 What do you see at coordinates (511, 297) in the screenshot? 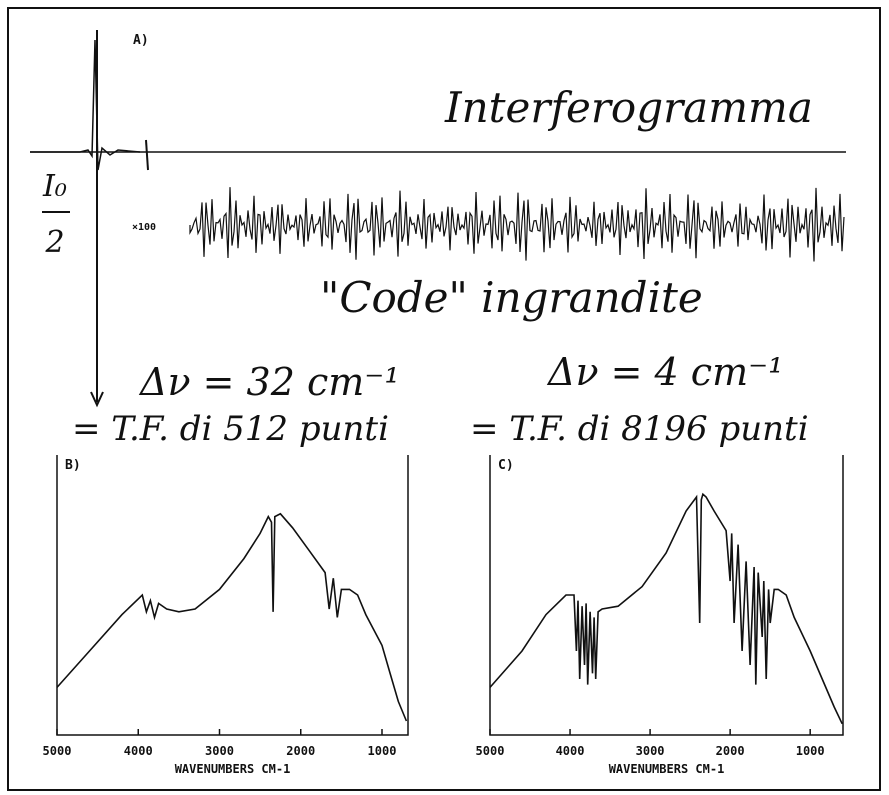
I see `annotation: "Code" ingrandite` at bounding box center [511, 297].